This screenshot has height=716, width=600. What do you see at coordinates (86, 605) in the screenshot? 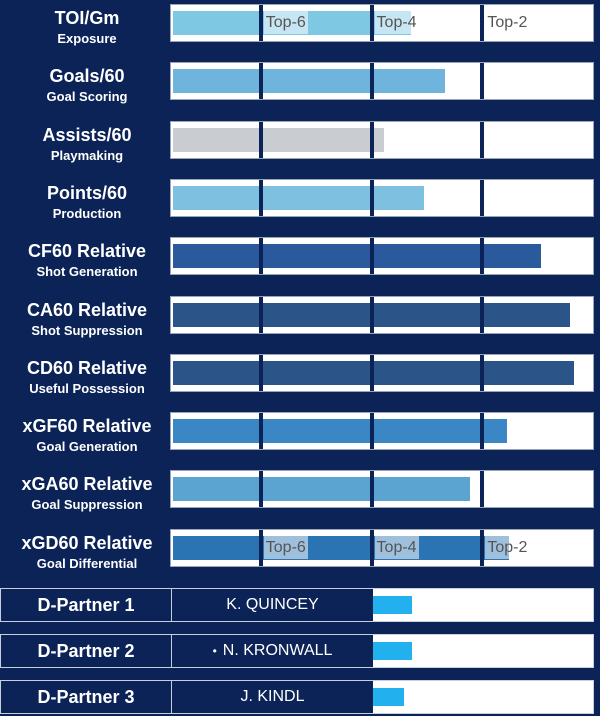
I see `partner-label: D-Partner 1` at bounding box center [86, 605].